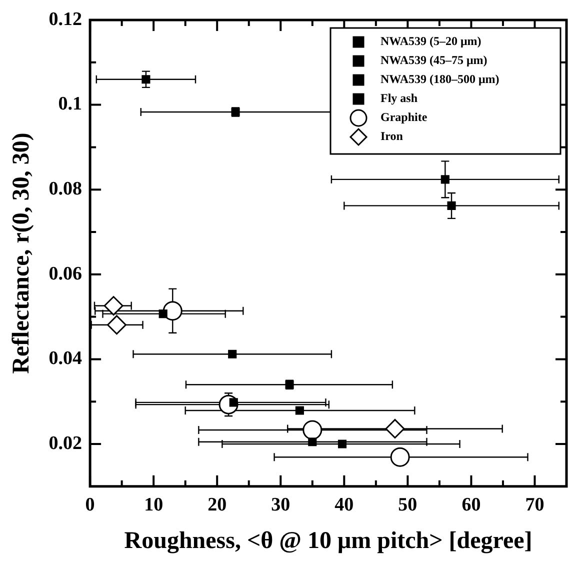  I want to click on y-tick-label: 0.02, so click(65, 443).